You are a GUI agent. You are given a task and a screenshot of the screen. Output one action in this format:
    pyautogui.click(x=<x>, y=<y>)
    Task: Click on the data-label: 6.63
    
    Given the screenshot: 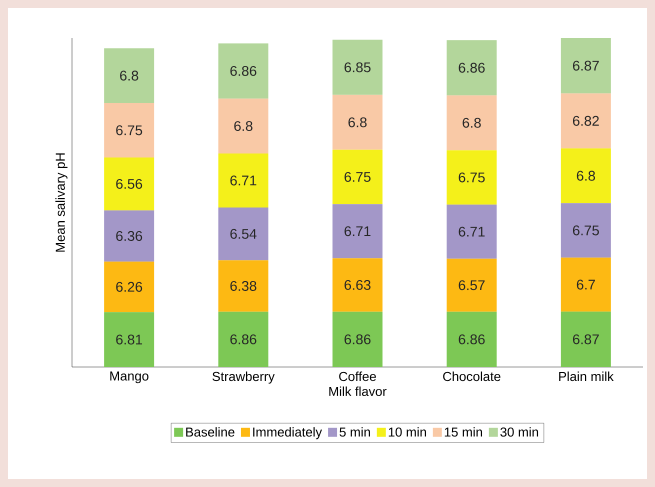 What is the action you would take?
    pyautogui.click(x=357, y=285)
    